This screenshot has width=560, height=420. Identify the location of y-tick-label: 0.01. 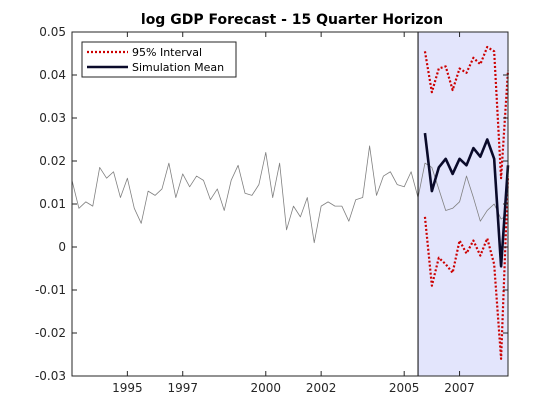
(52, 204).